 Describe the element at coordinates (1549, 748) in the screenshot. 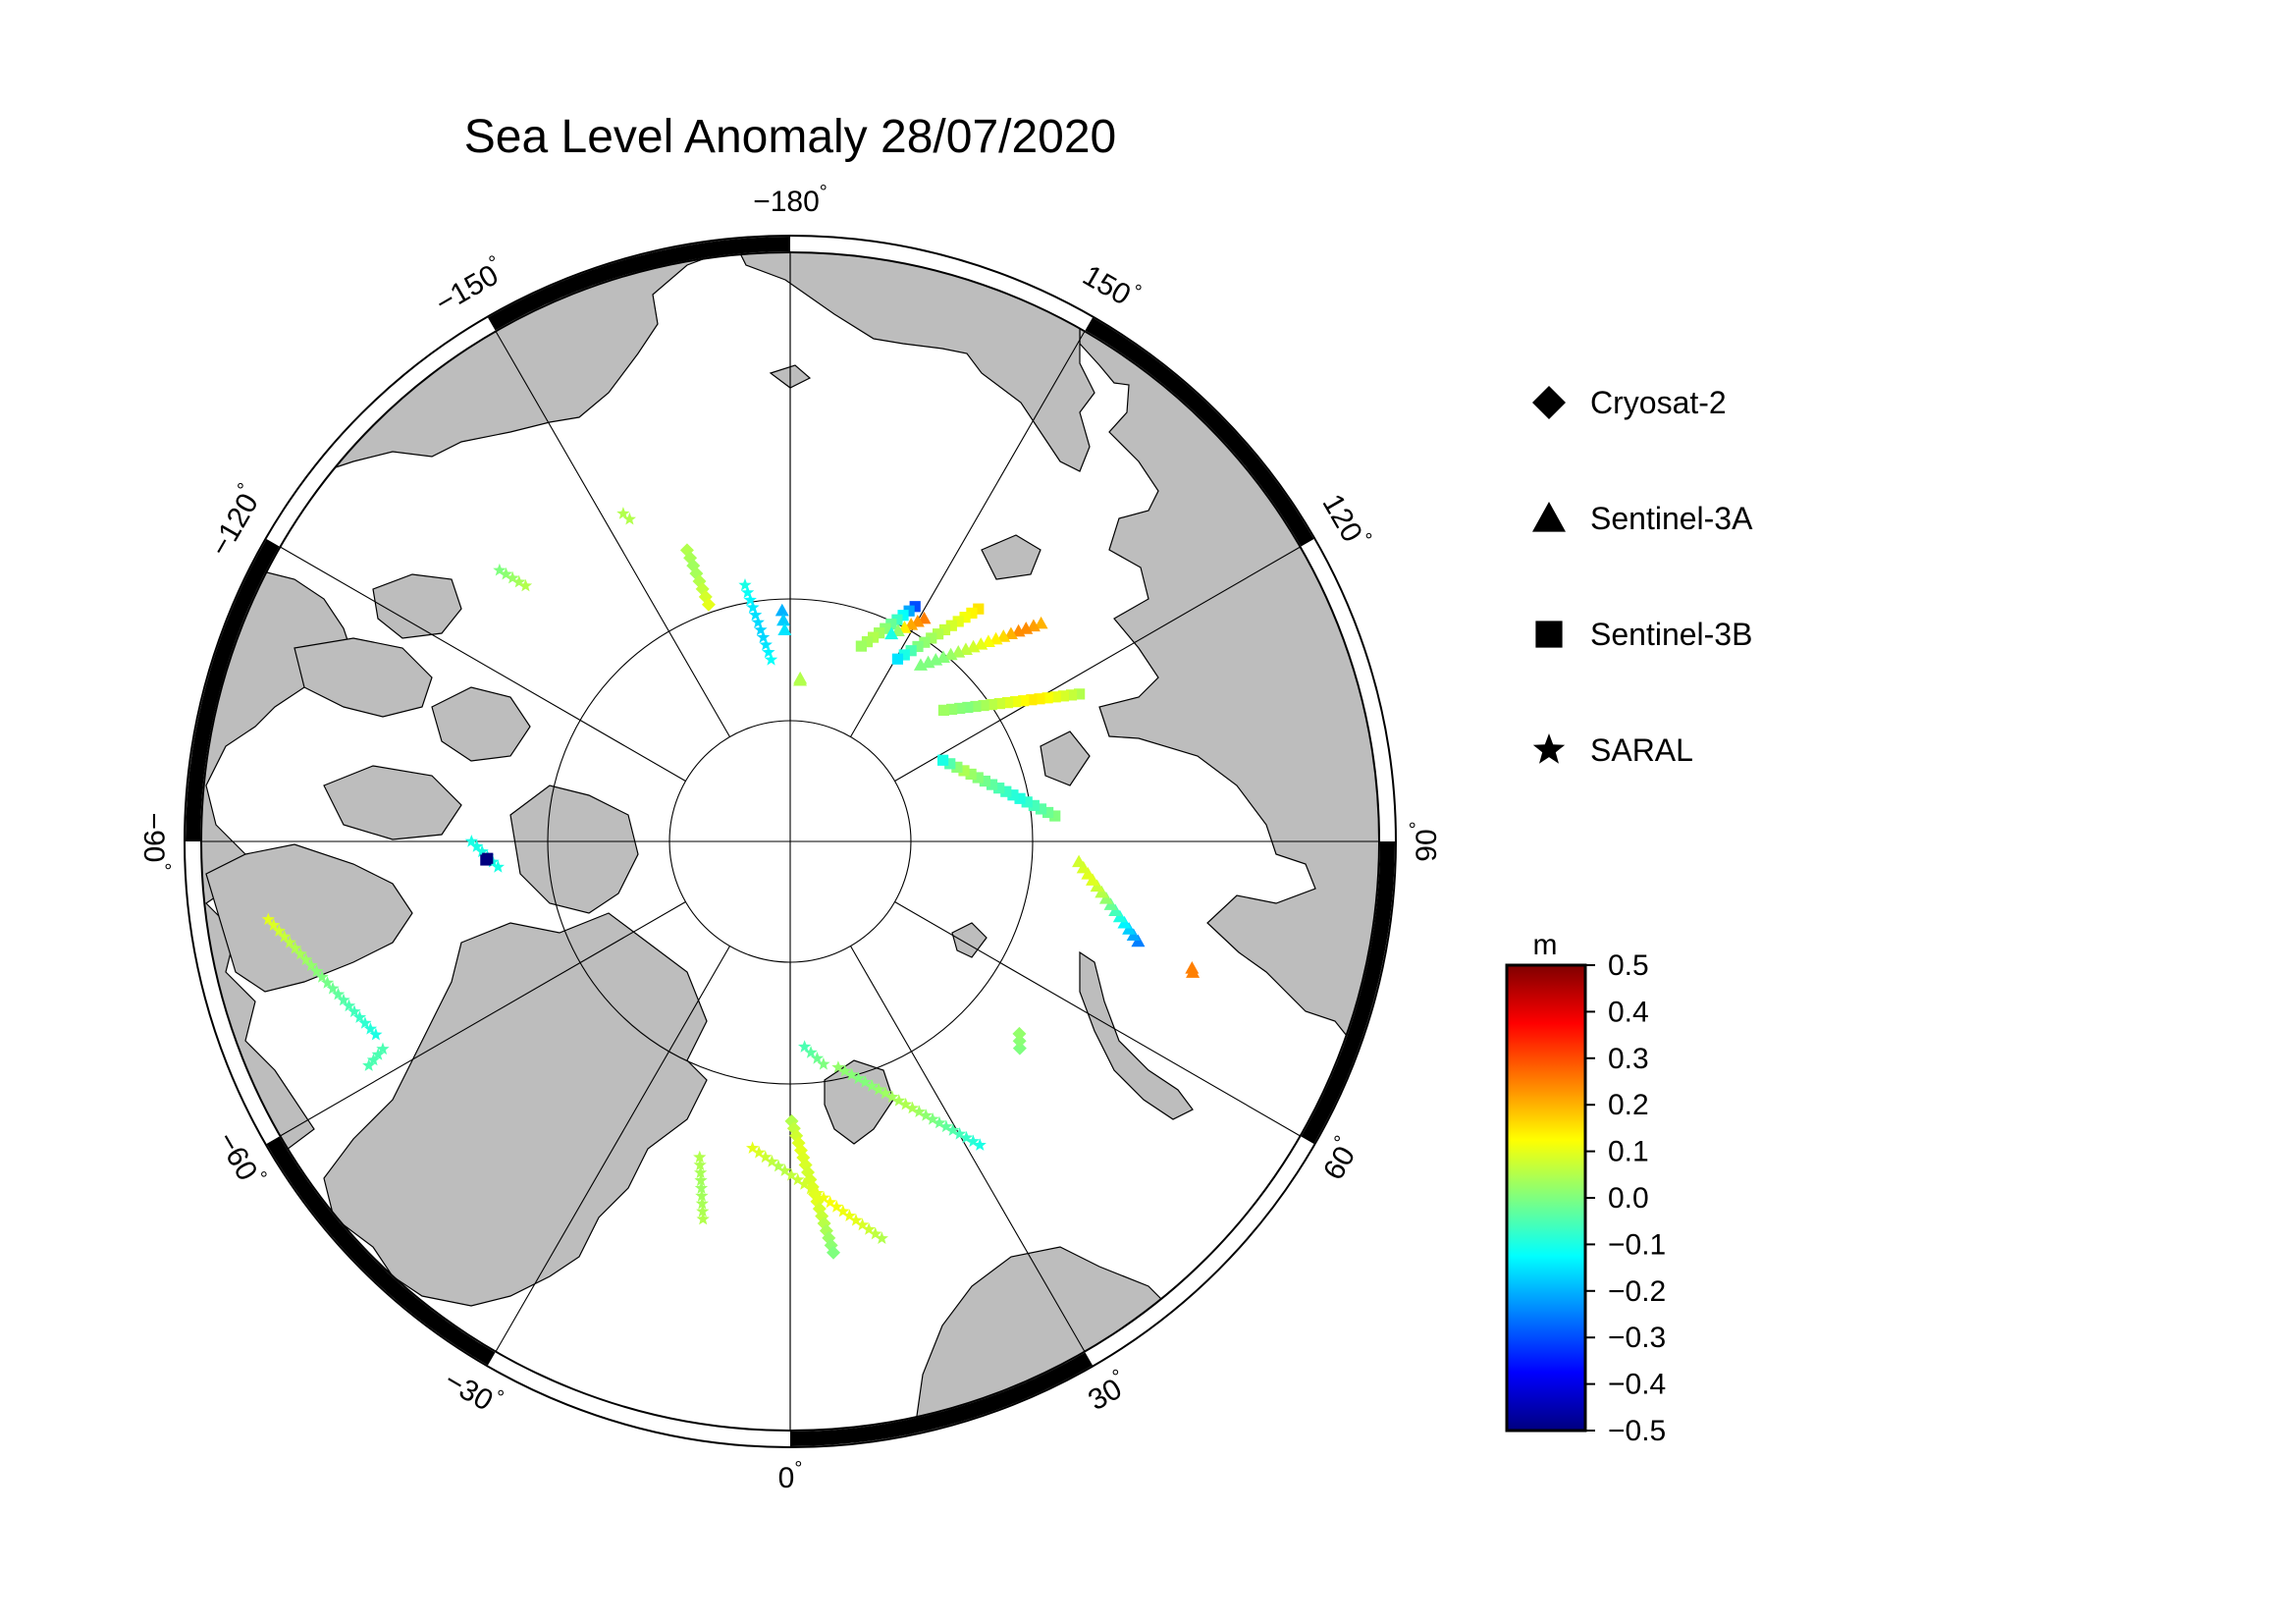

I see `star-icon` at that location.